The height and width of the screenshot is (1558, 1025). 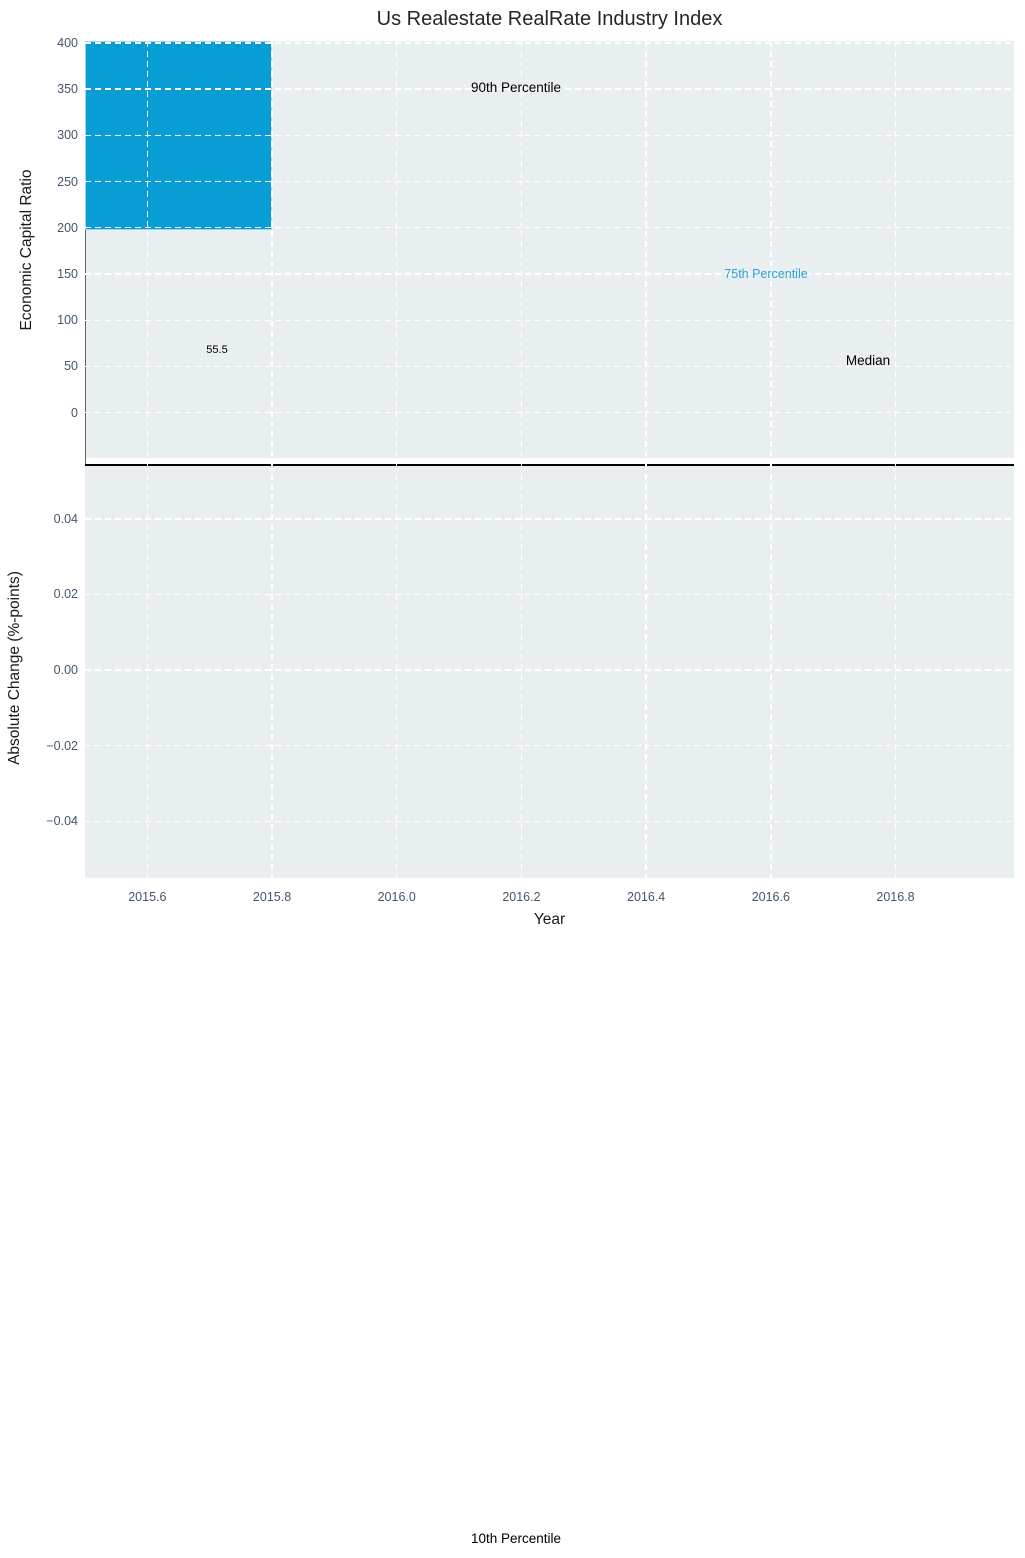 What do you see at coordinates (217, 350) in the screenshot?
I see `annotation-median-value: 55.5` at bounding box center [217, 350].